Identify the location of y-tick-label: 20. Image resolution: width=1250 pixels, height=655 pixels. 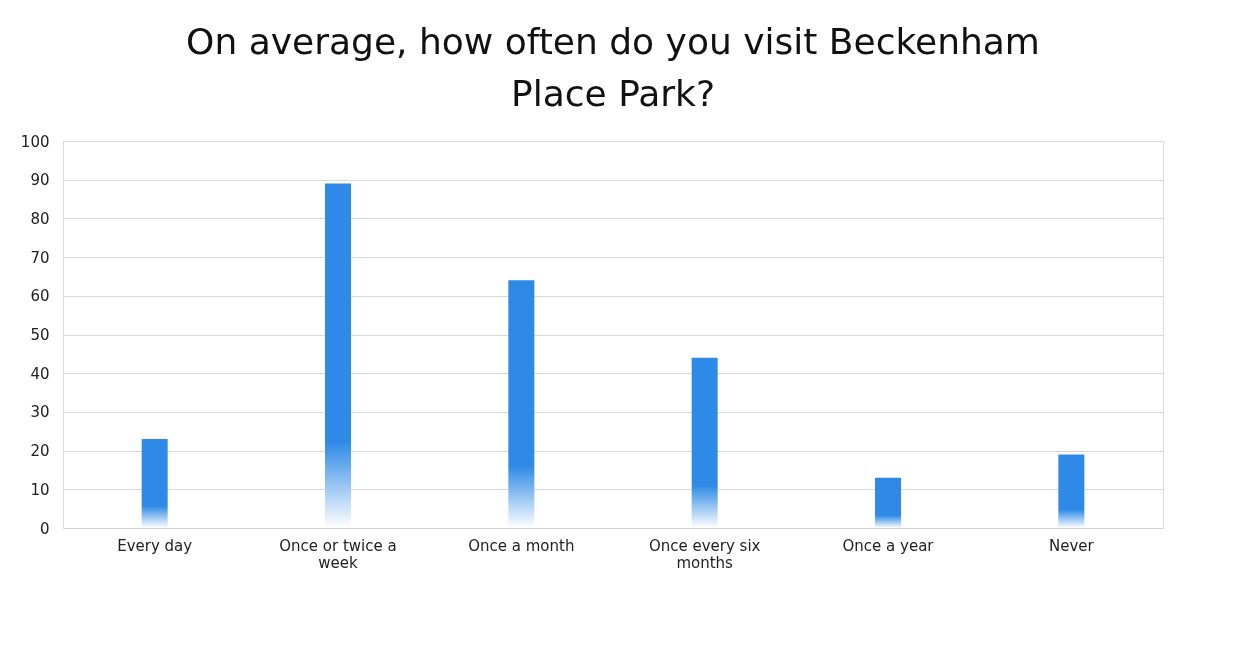
(40, 451).